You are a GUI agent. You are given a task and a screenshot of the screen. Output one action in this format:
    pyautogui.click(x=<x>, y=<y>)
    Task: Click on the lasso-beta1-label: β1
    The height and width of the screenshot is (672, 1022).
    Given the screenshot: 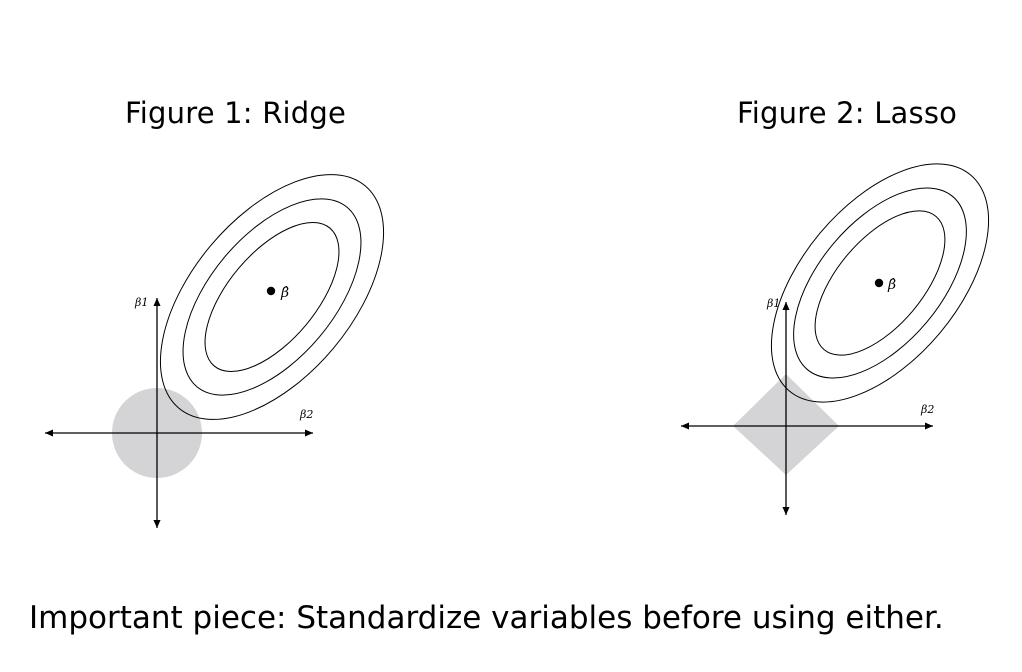 What is the action you would take?
    pyautogui.click(x=773, y=303)
    